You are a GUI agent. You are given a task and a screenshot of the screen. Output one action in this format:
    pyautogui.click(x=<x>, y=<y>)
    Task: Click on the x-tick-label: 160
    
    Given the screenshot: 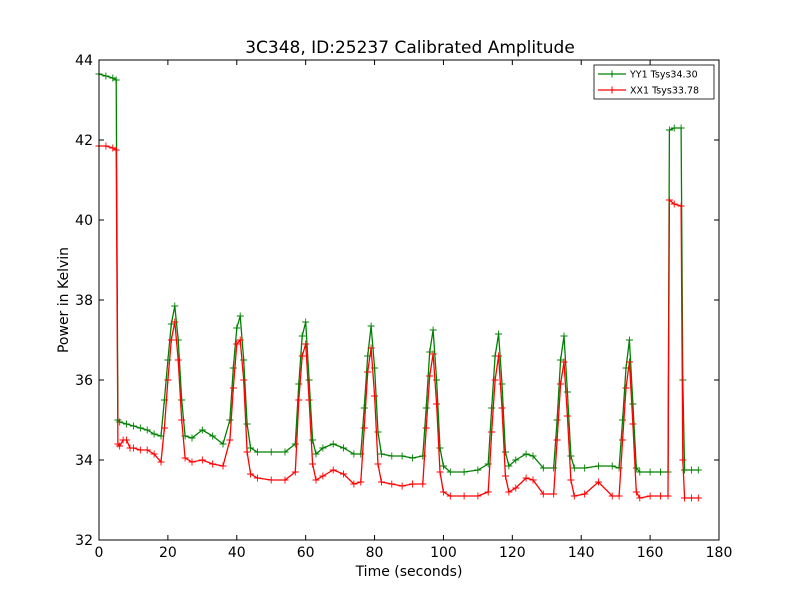 What is the action you would take?
    pyautogui.click(x=650, y=553)
    